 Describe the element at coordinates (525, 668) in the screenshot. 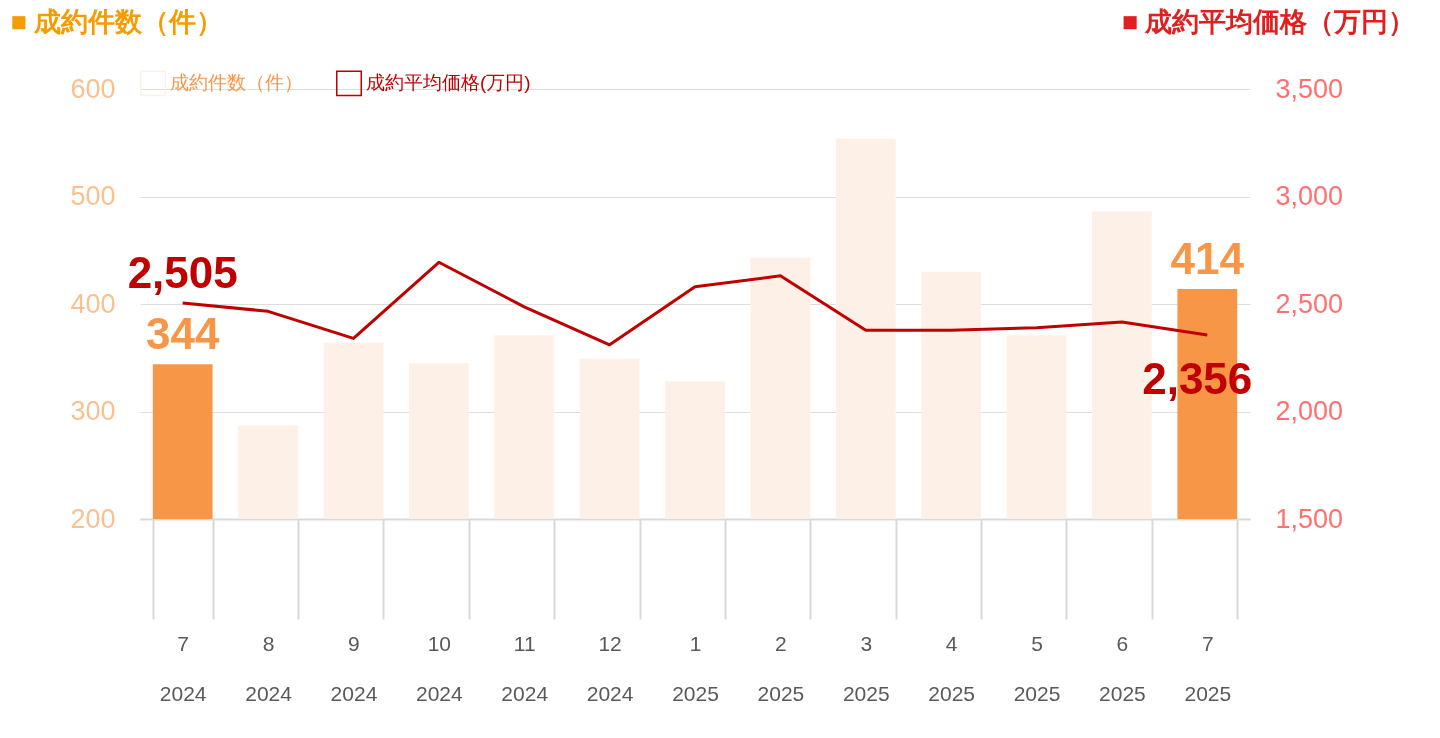

I see `category-label: 11 2024` at that location.